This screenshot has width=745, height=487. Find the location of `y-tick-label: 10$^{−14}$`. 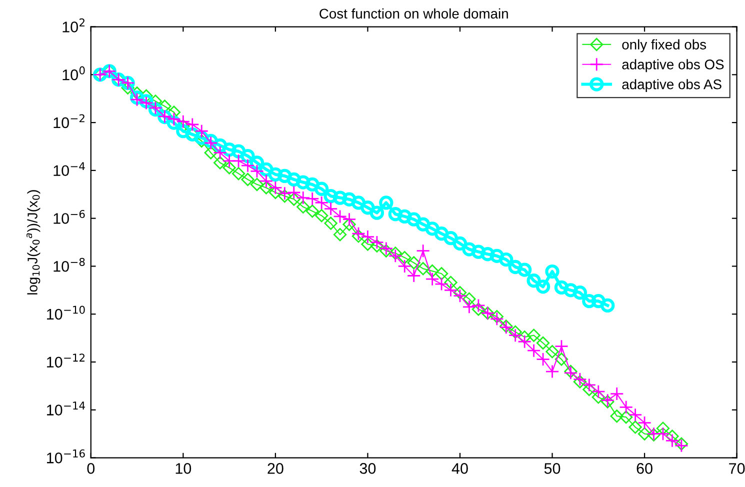

y-tick-label: 10$^{−14}$ is located at coordinates (66, 409).